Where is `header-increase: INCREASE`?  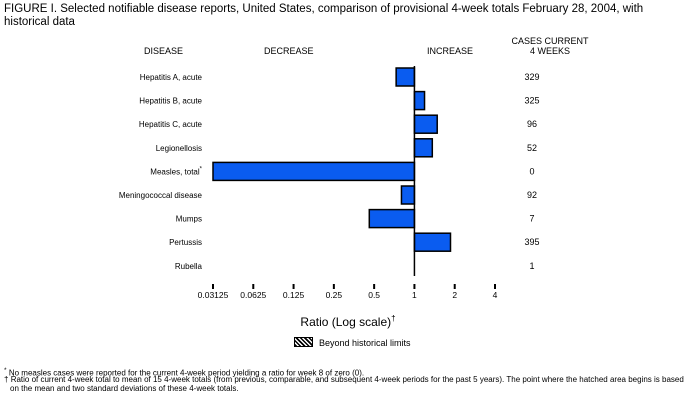
header-increase: INCREASE is located at coordinates (450, 51).